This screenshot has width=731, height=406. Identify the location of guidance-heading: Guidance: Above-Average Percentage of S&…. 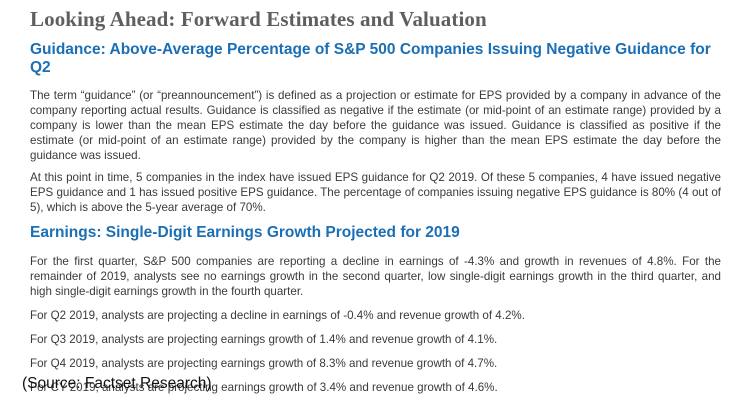
(370, 58).